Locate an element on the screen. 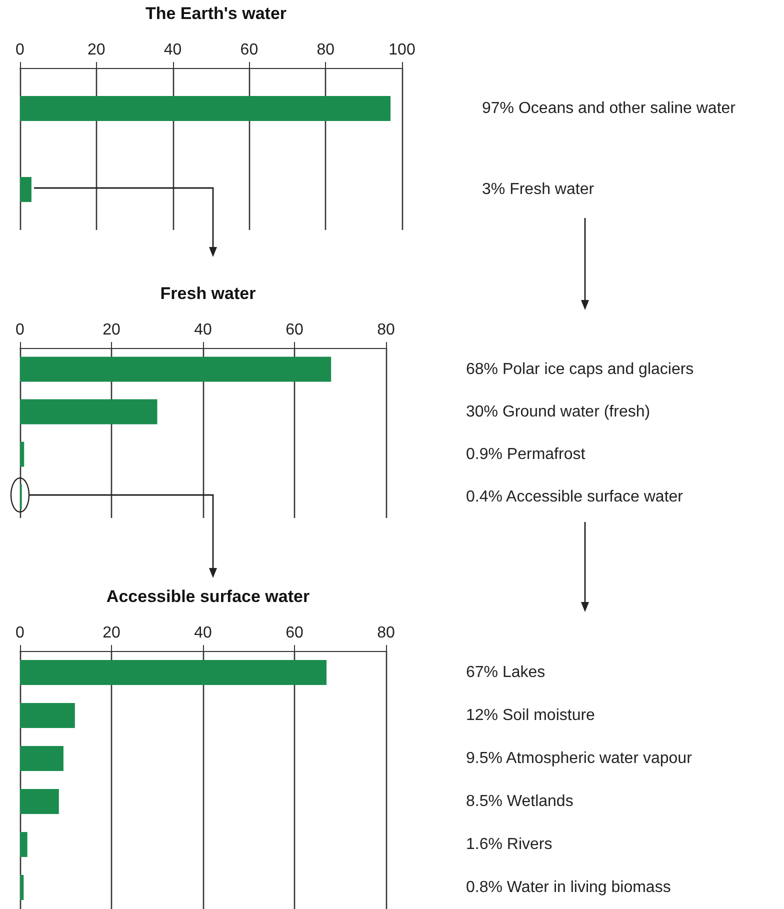 The image size is (784, 909). chart-title: The Earth's water is located at coordinates (216, 13).